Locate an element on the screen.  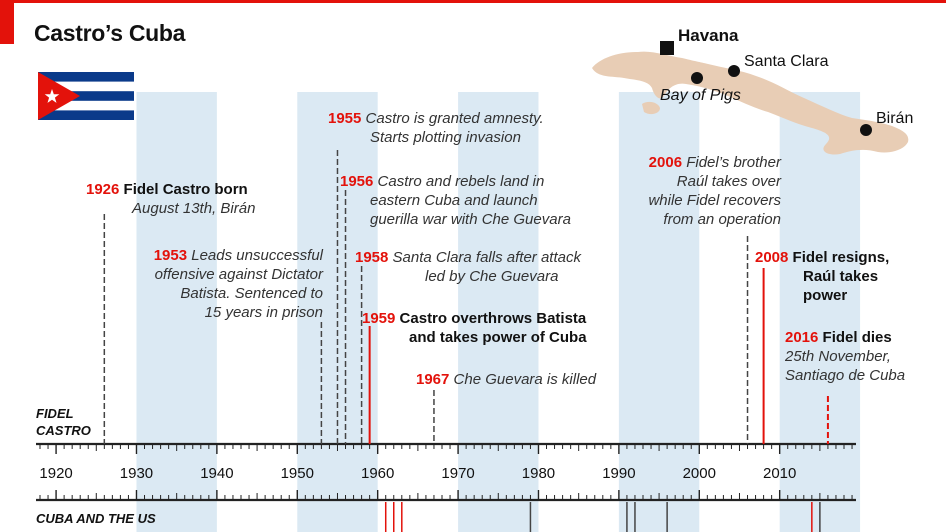
axis-label-1970: 1970 is located at coordinates (457, 473).